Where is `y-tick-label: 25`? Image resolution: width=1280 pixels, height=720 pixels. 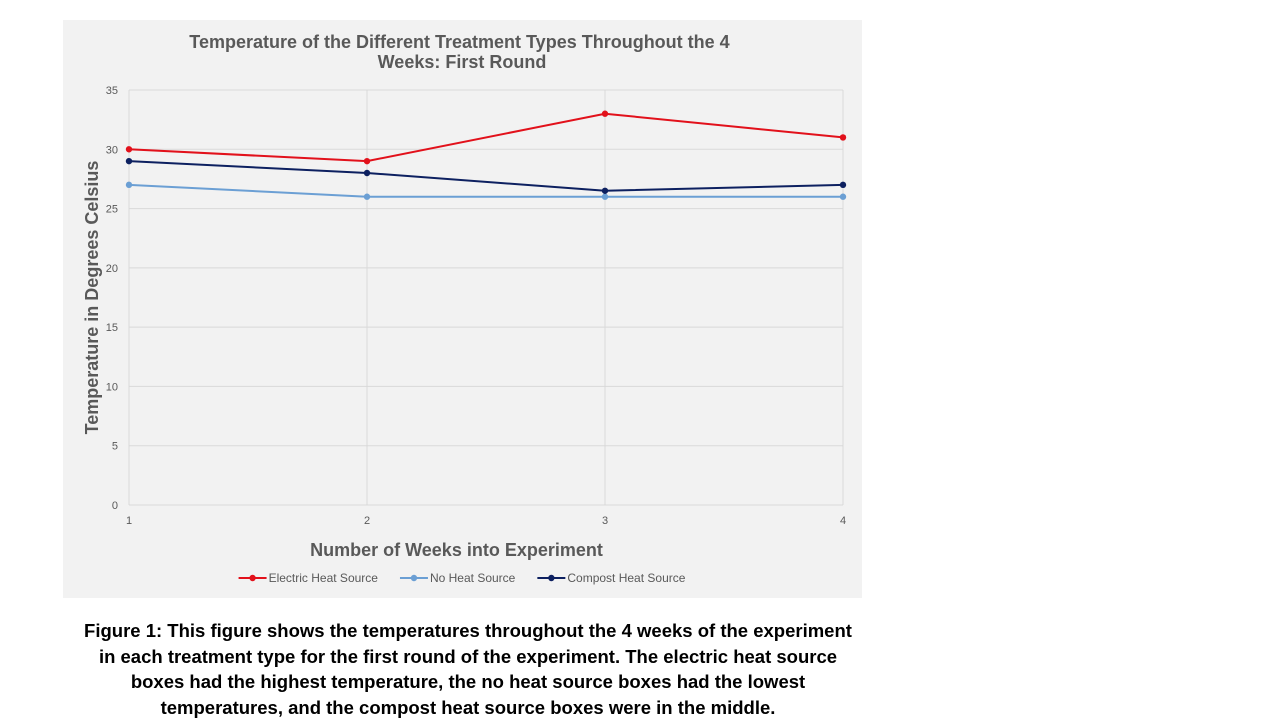 y-tick-label: 25 is located at coordinates (112, 210).